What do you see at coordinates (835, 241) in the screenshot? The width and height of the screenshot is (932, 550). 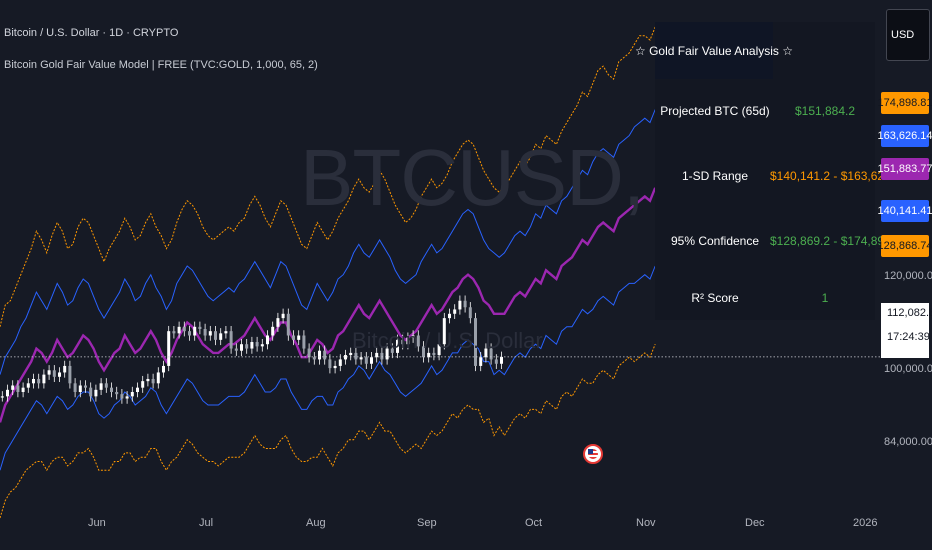 I see `row-value-95: $128,869.2 - $174,899.2` at bounding box center [835, 241].